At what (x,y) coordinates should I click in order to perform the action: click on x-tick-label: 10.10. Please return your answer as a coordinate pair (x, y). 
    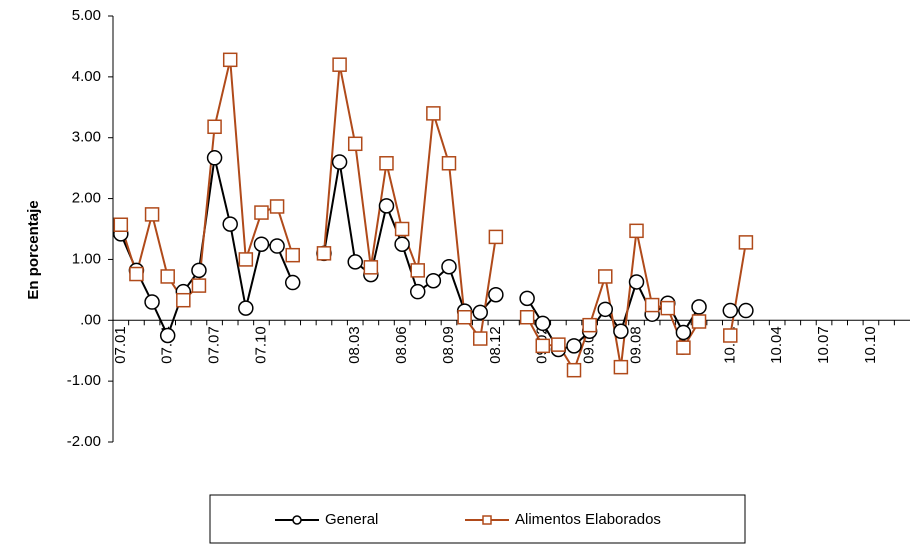
    Looking at the image, I should click on (870, 345).